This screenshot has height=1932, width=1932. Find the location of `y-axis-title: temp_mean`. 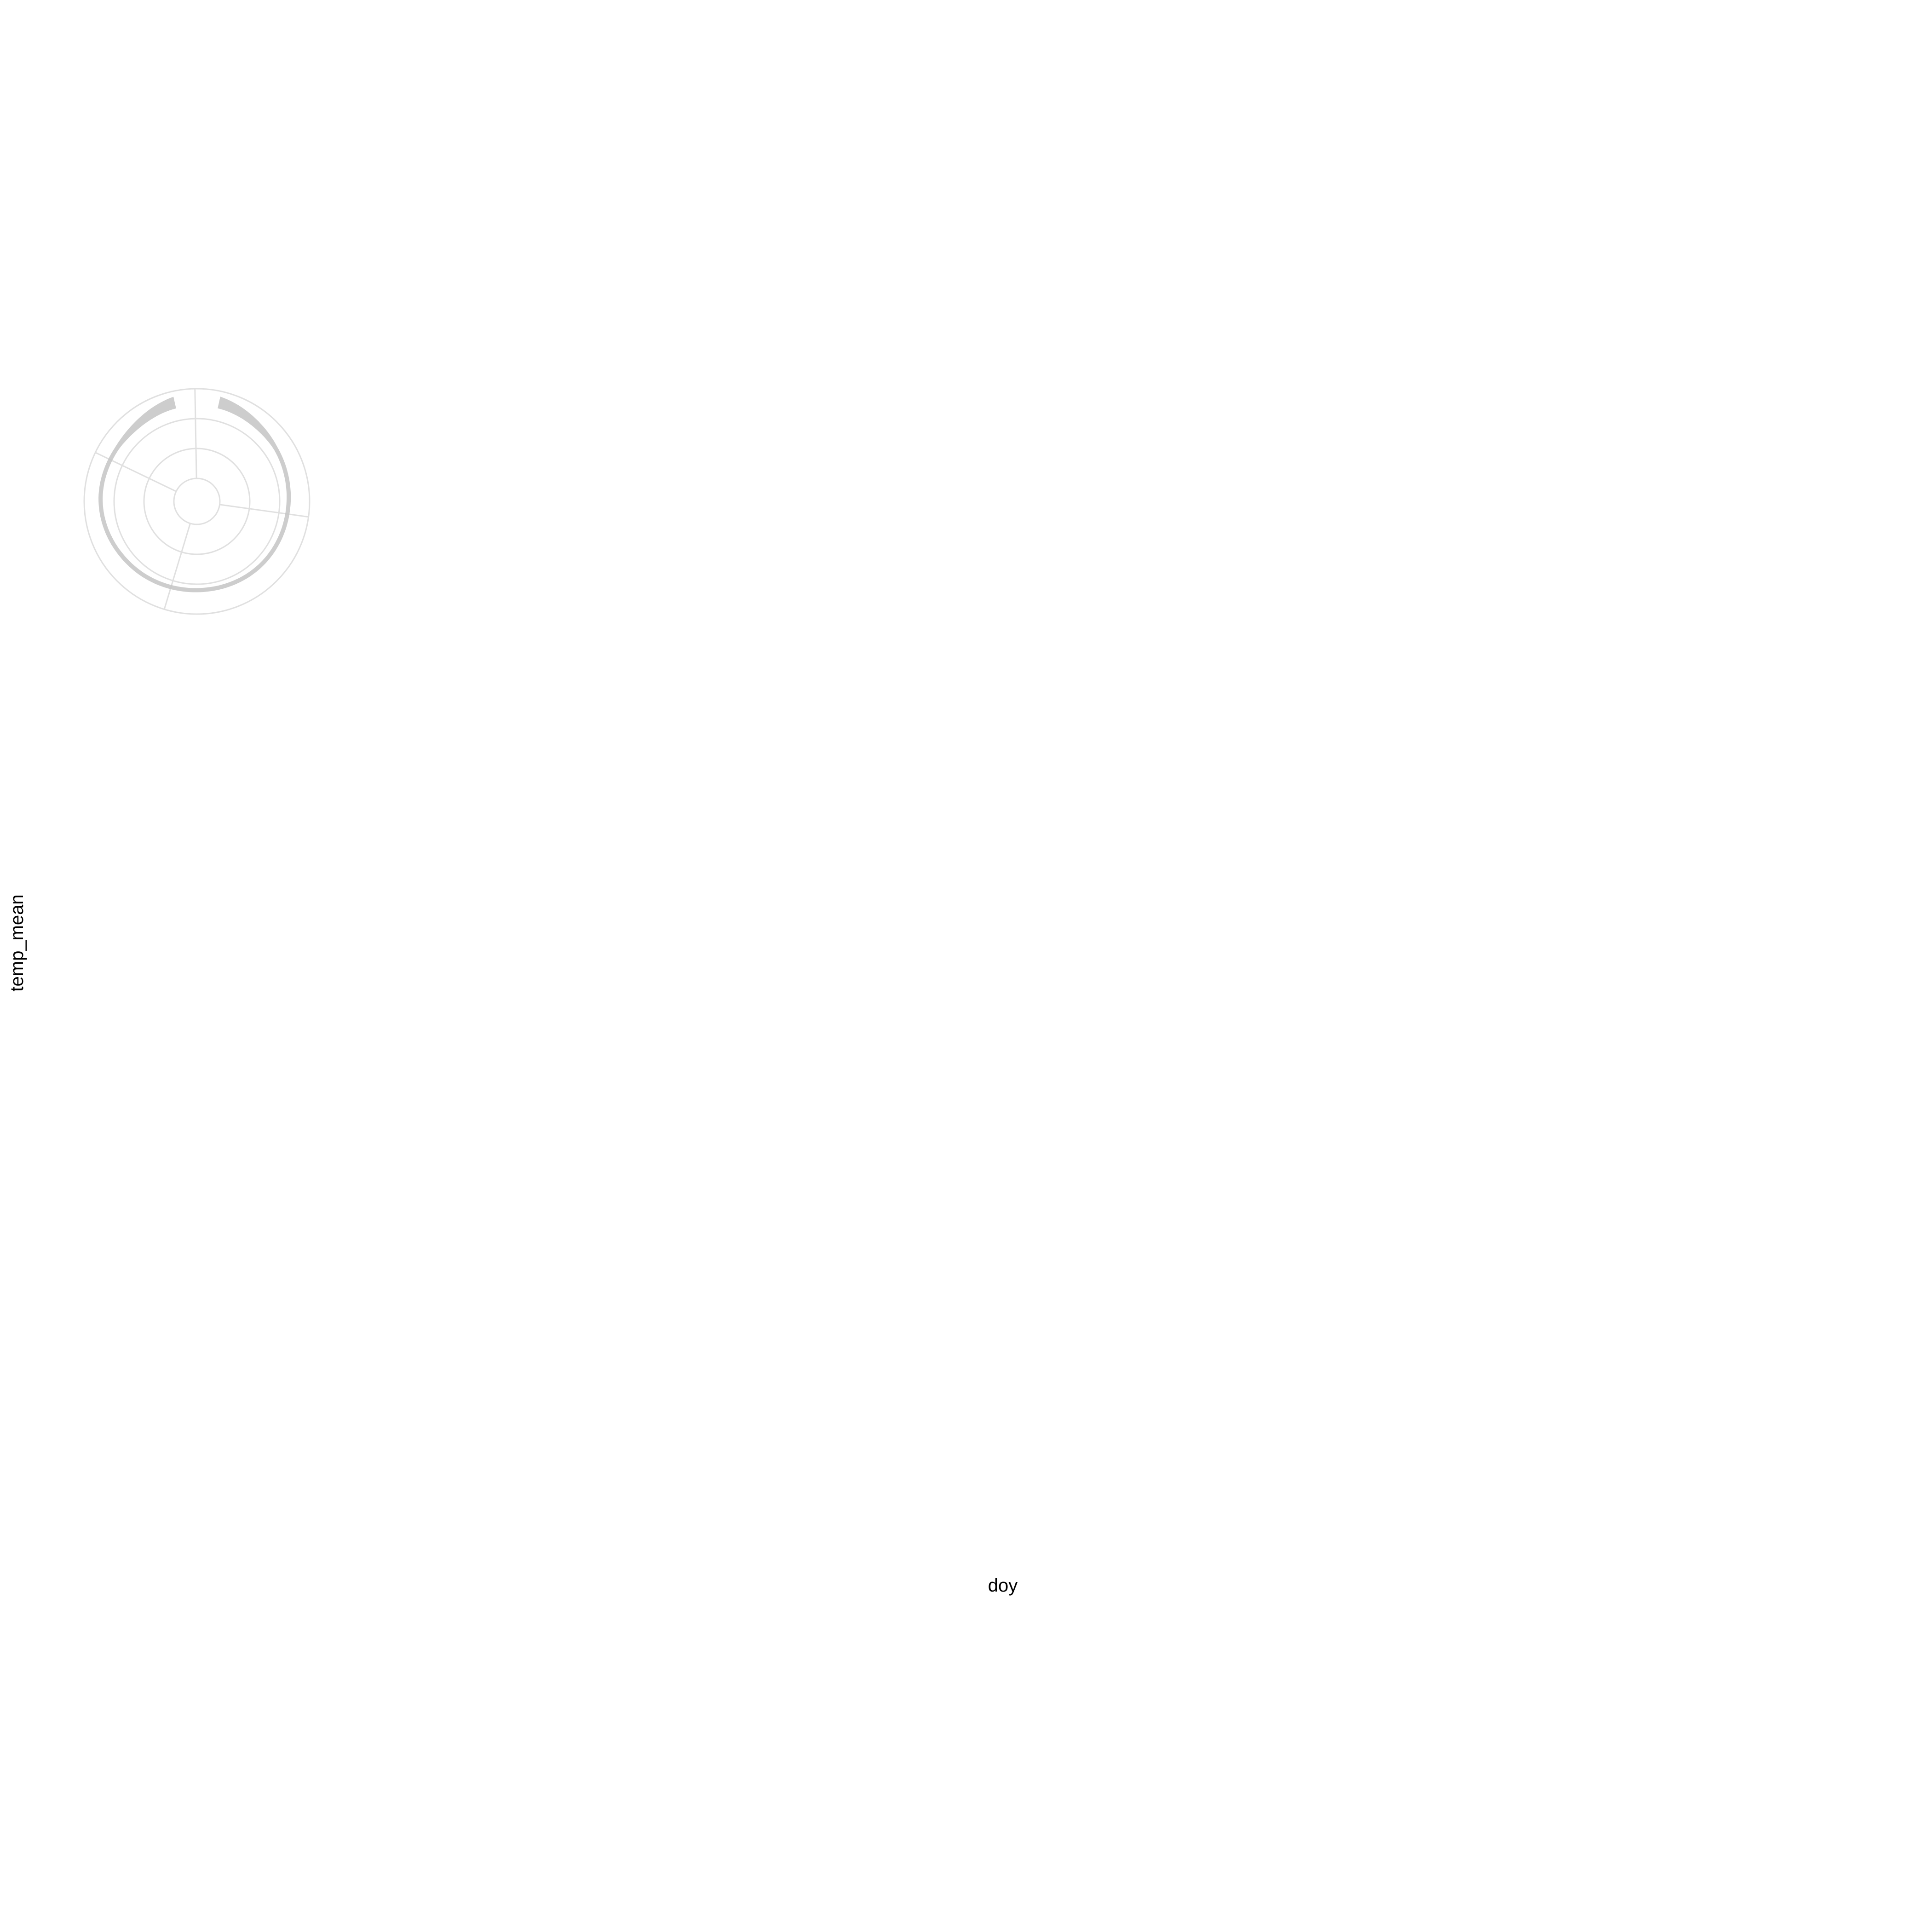

y-axis-title: temp_mean is located at coordinates (17, 942).